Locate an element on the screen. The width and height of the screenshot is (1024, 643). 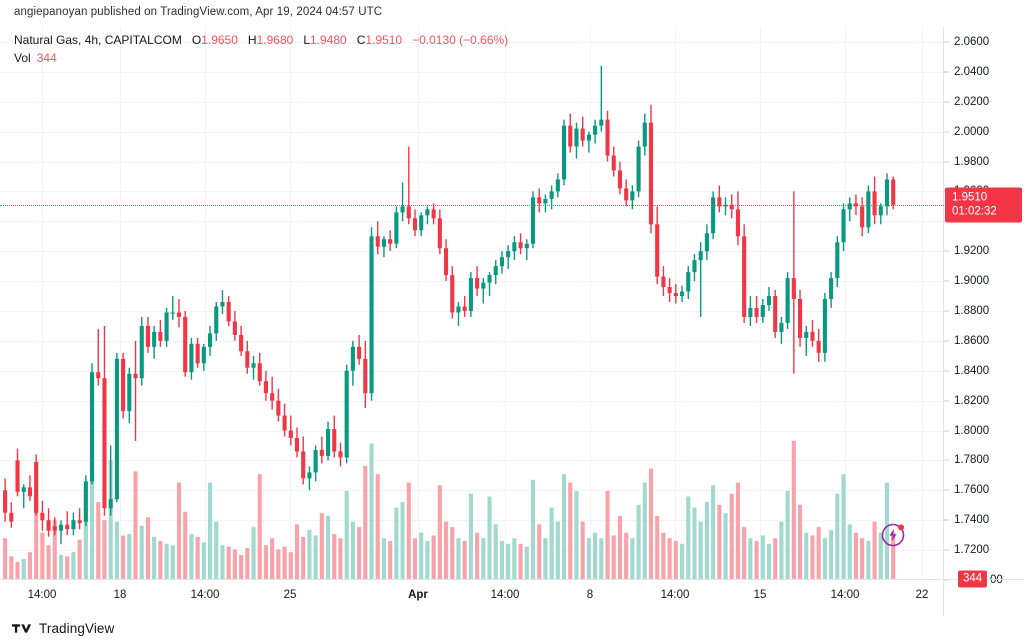
tradingview-logo: TradingView is located at coordinates (63, 628).